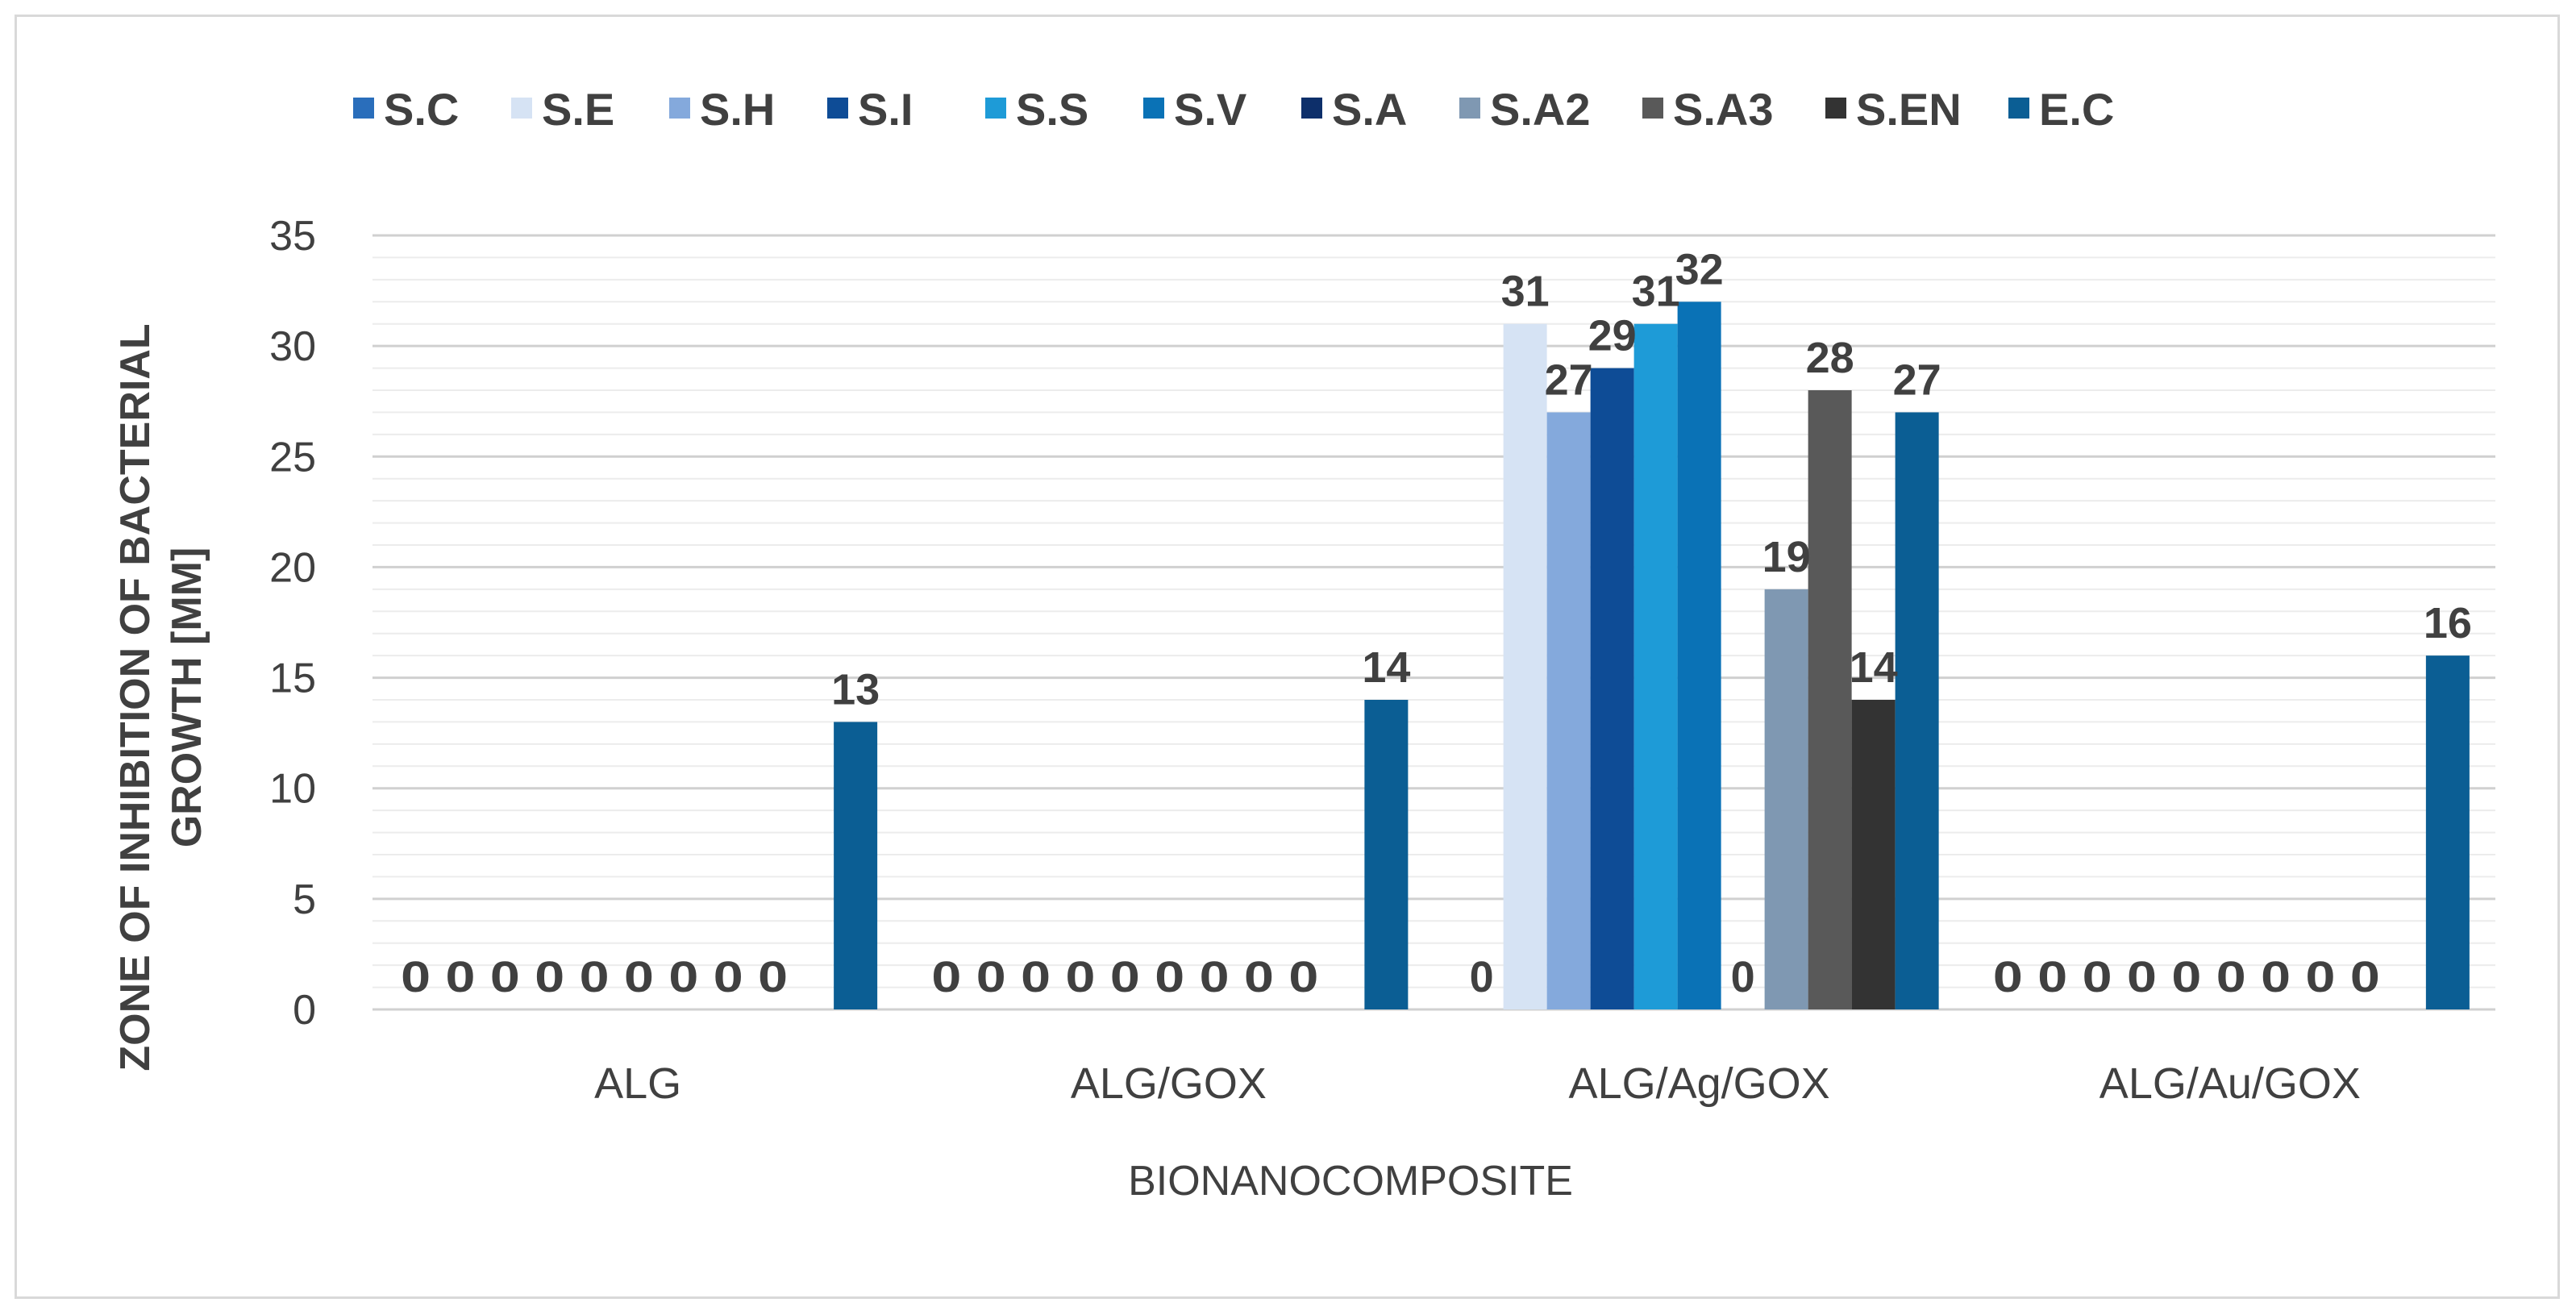  What do you see at coordinates (1169, 1083) in the screenshot?
I see `category-label: ALG/GOX` at bounding box center [1169, 1083].